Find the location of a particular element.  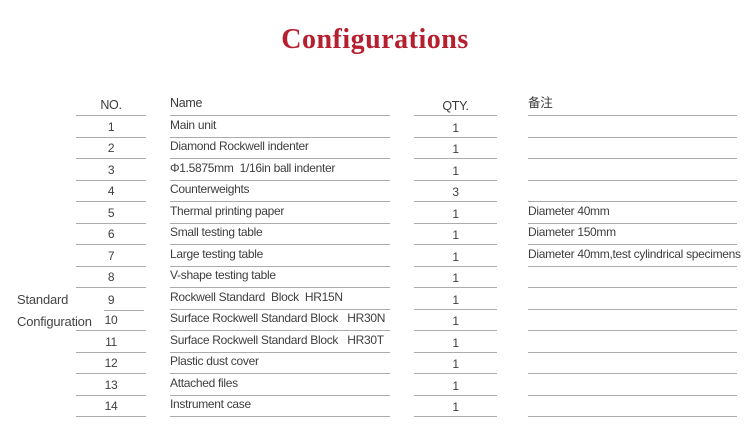

table-row: 1 Main unit 1 is located at coordinates (375, 127).